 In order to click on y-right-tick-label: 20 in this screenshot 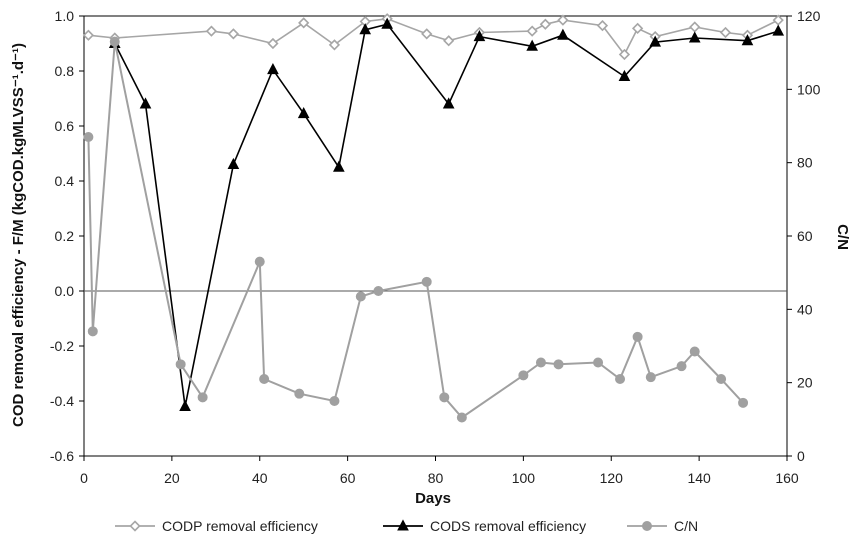, I will do `click(805, 383)`.